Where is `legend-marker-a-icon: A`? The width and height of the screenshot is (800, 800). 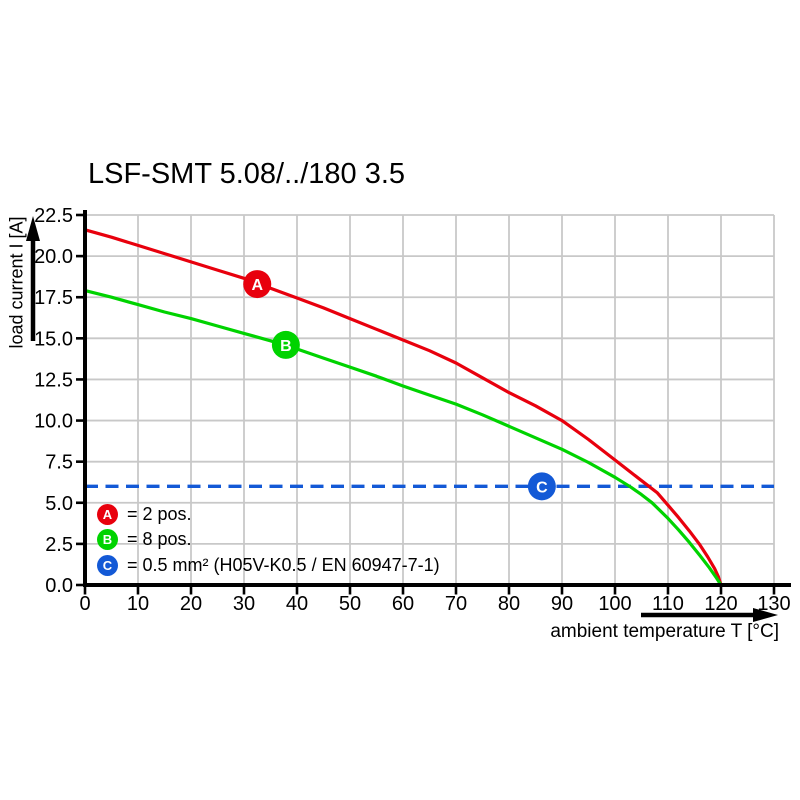 legend-marker-a-icon: A is located at coordinates (107, 515).